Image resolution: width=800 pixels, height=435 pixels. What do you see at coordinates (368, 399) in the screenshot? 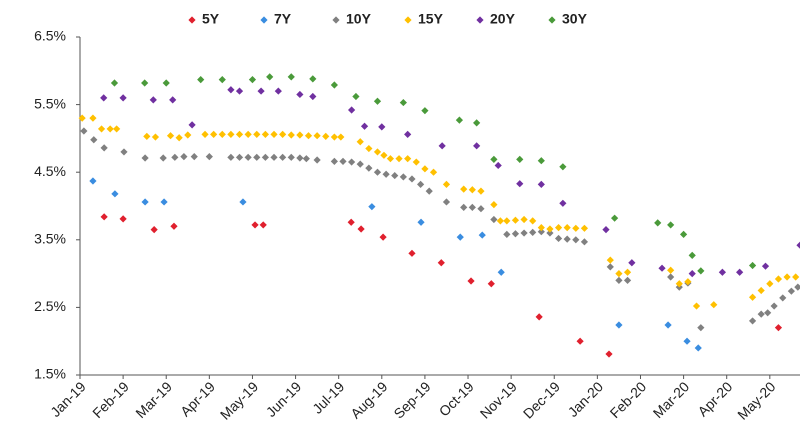
I see `x-tick-label: Aug-19` at bounding box center [368, 399].